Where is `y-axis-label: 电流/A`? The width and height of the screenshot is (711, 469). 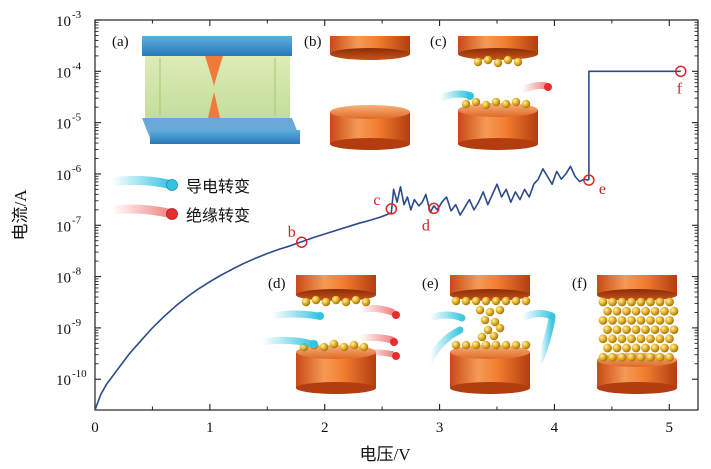
y-axis-label: 电流/A is located at coordinates (20, 215).